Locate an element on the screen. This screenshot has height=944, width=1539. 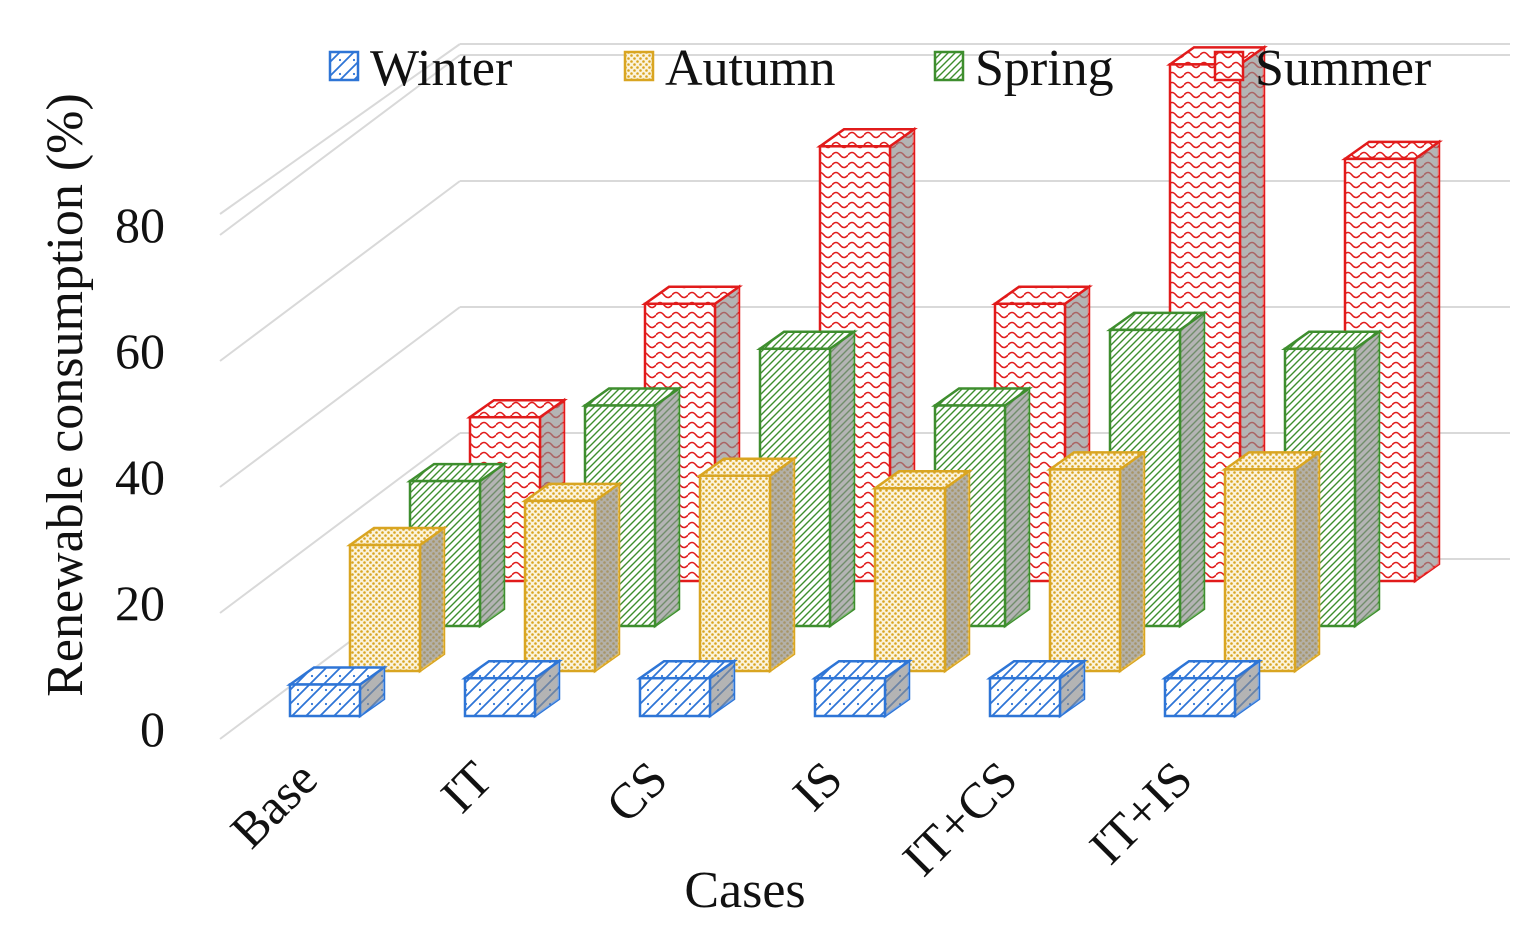
y-tick-label: 40 is located at coordinates (140, 477).